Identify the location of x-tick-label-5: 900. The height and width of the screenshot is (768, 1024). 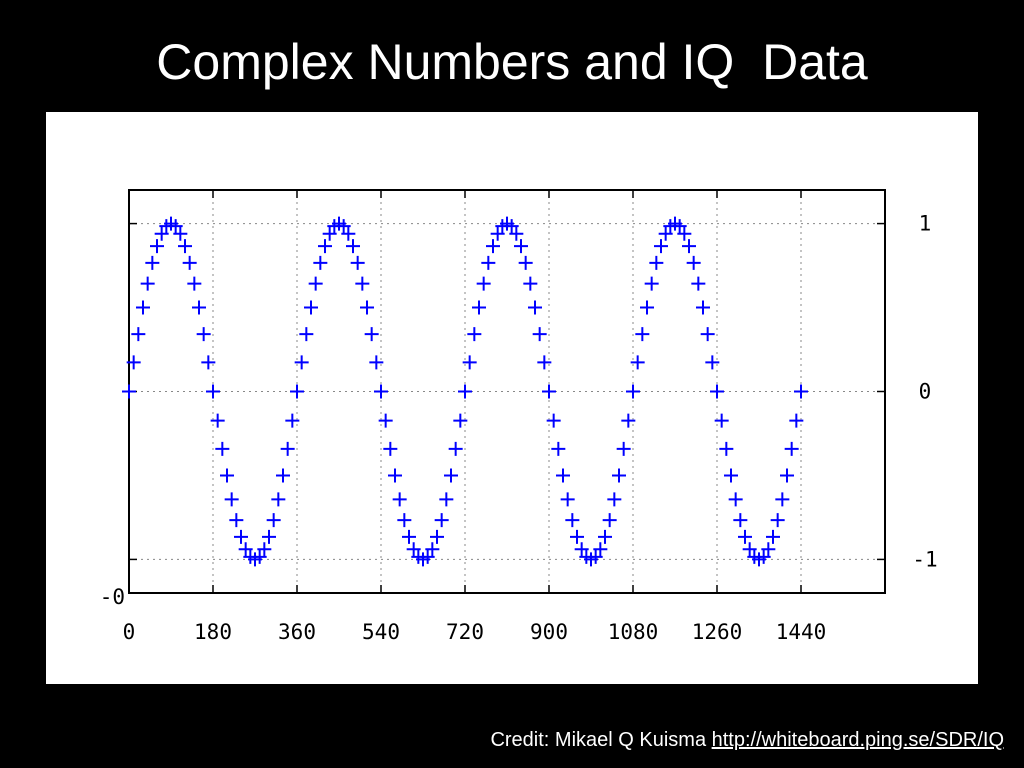
(549, 632).